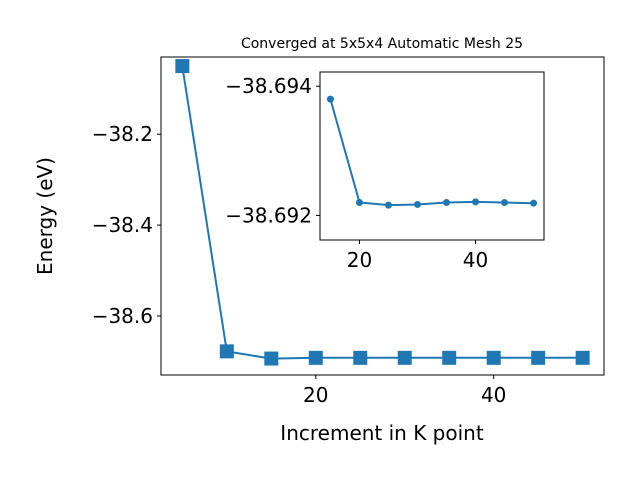  Describe the element at coordinates (122, 225) in the screenshot. I see `main-y-tick-label: −38.4` at that location.